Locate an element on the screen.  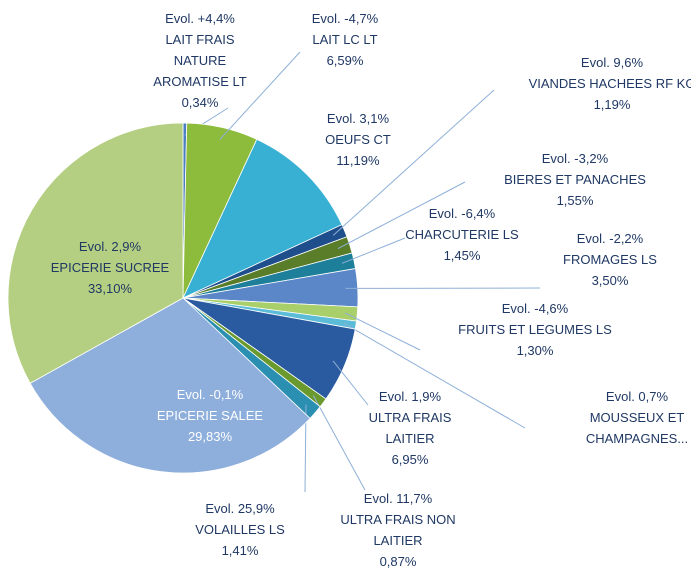
category-label: VOLAILLES LS is located at coordinates (240, 529).